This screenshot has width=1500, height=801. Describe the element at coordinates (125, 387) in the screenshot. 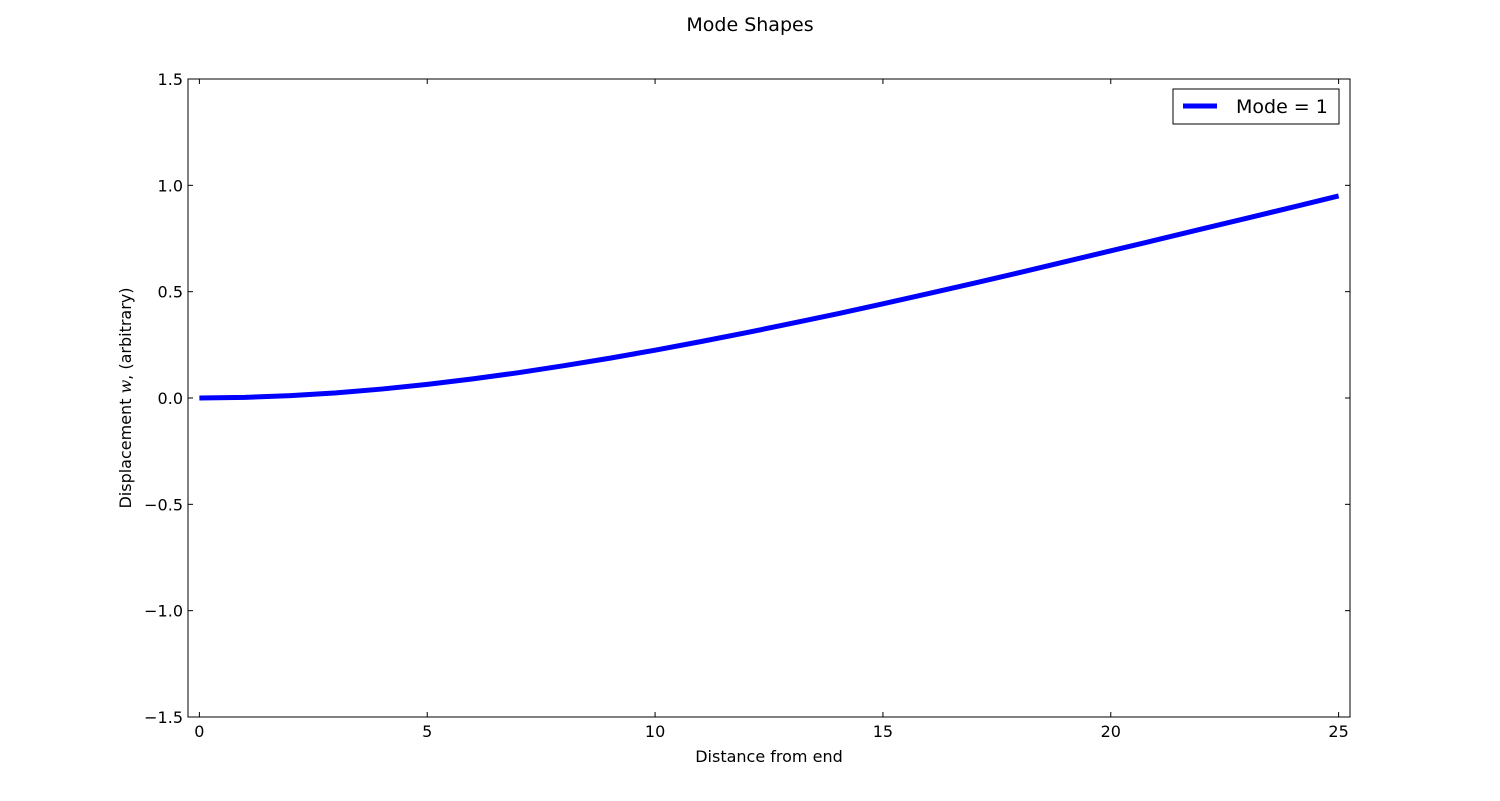

I see `y-axis-label-symbol: w` at that location.